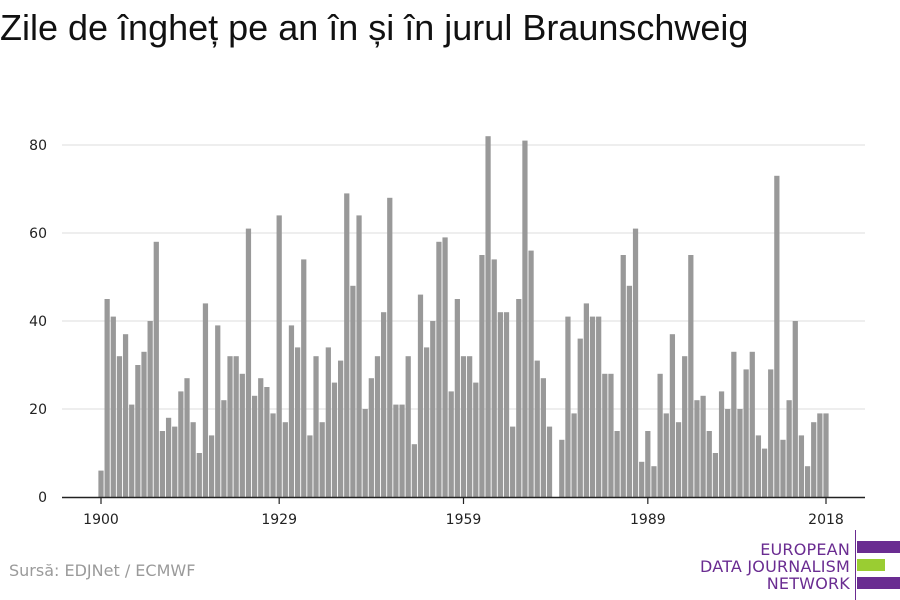 The width and height of the screenshot is (900, 600). What do you see at coordinates (805, 549) in the screenshot?
I see `logo-line-1: EUROPEAN` at bounding box center [805, 549].